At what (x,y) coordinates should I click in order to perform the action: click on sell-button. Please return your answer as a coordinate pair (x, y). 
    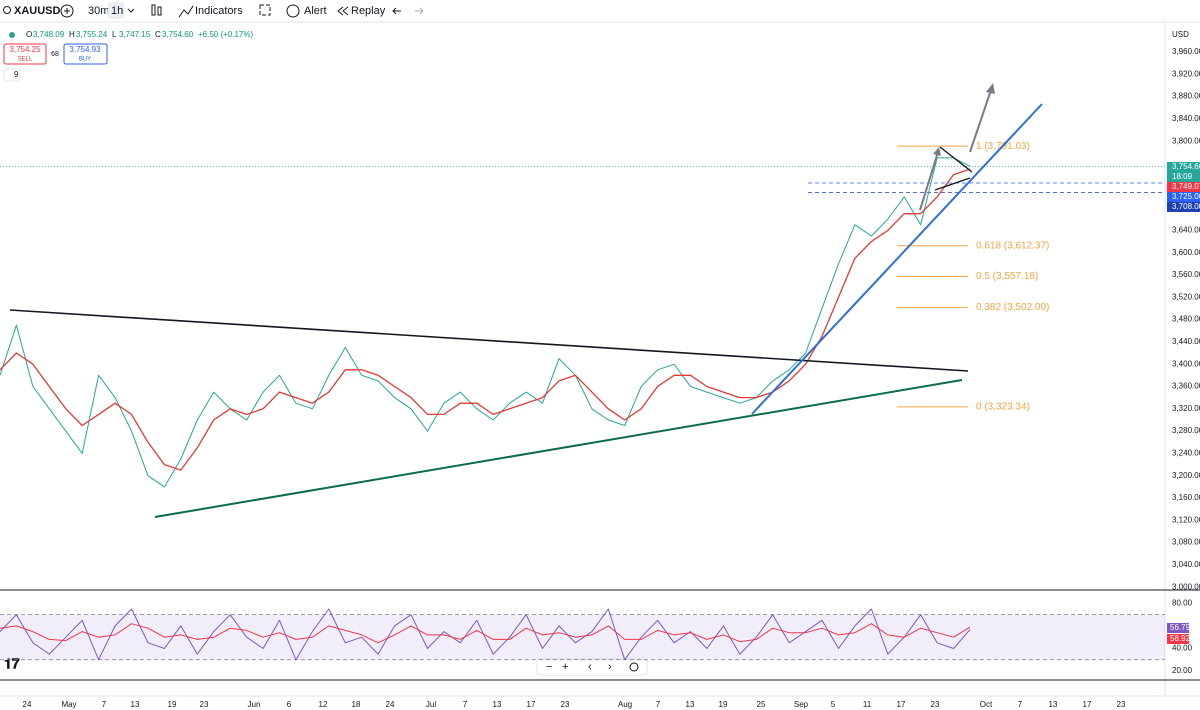
    Looking at the image, I should click on (25, 54).